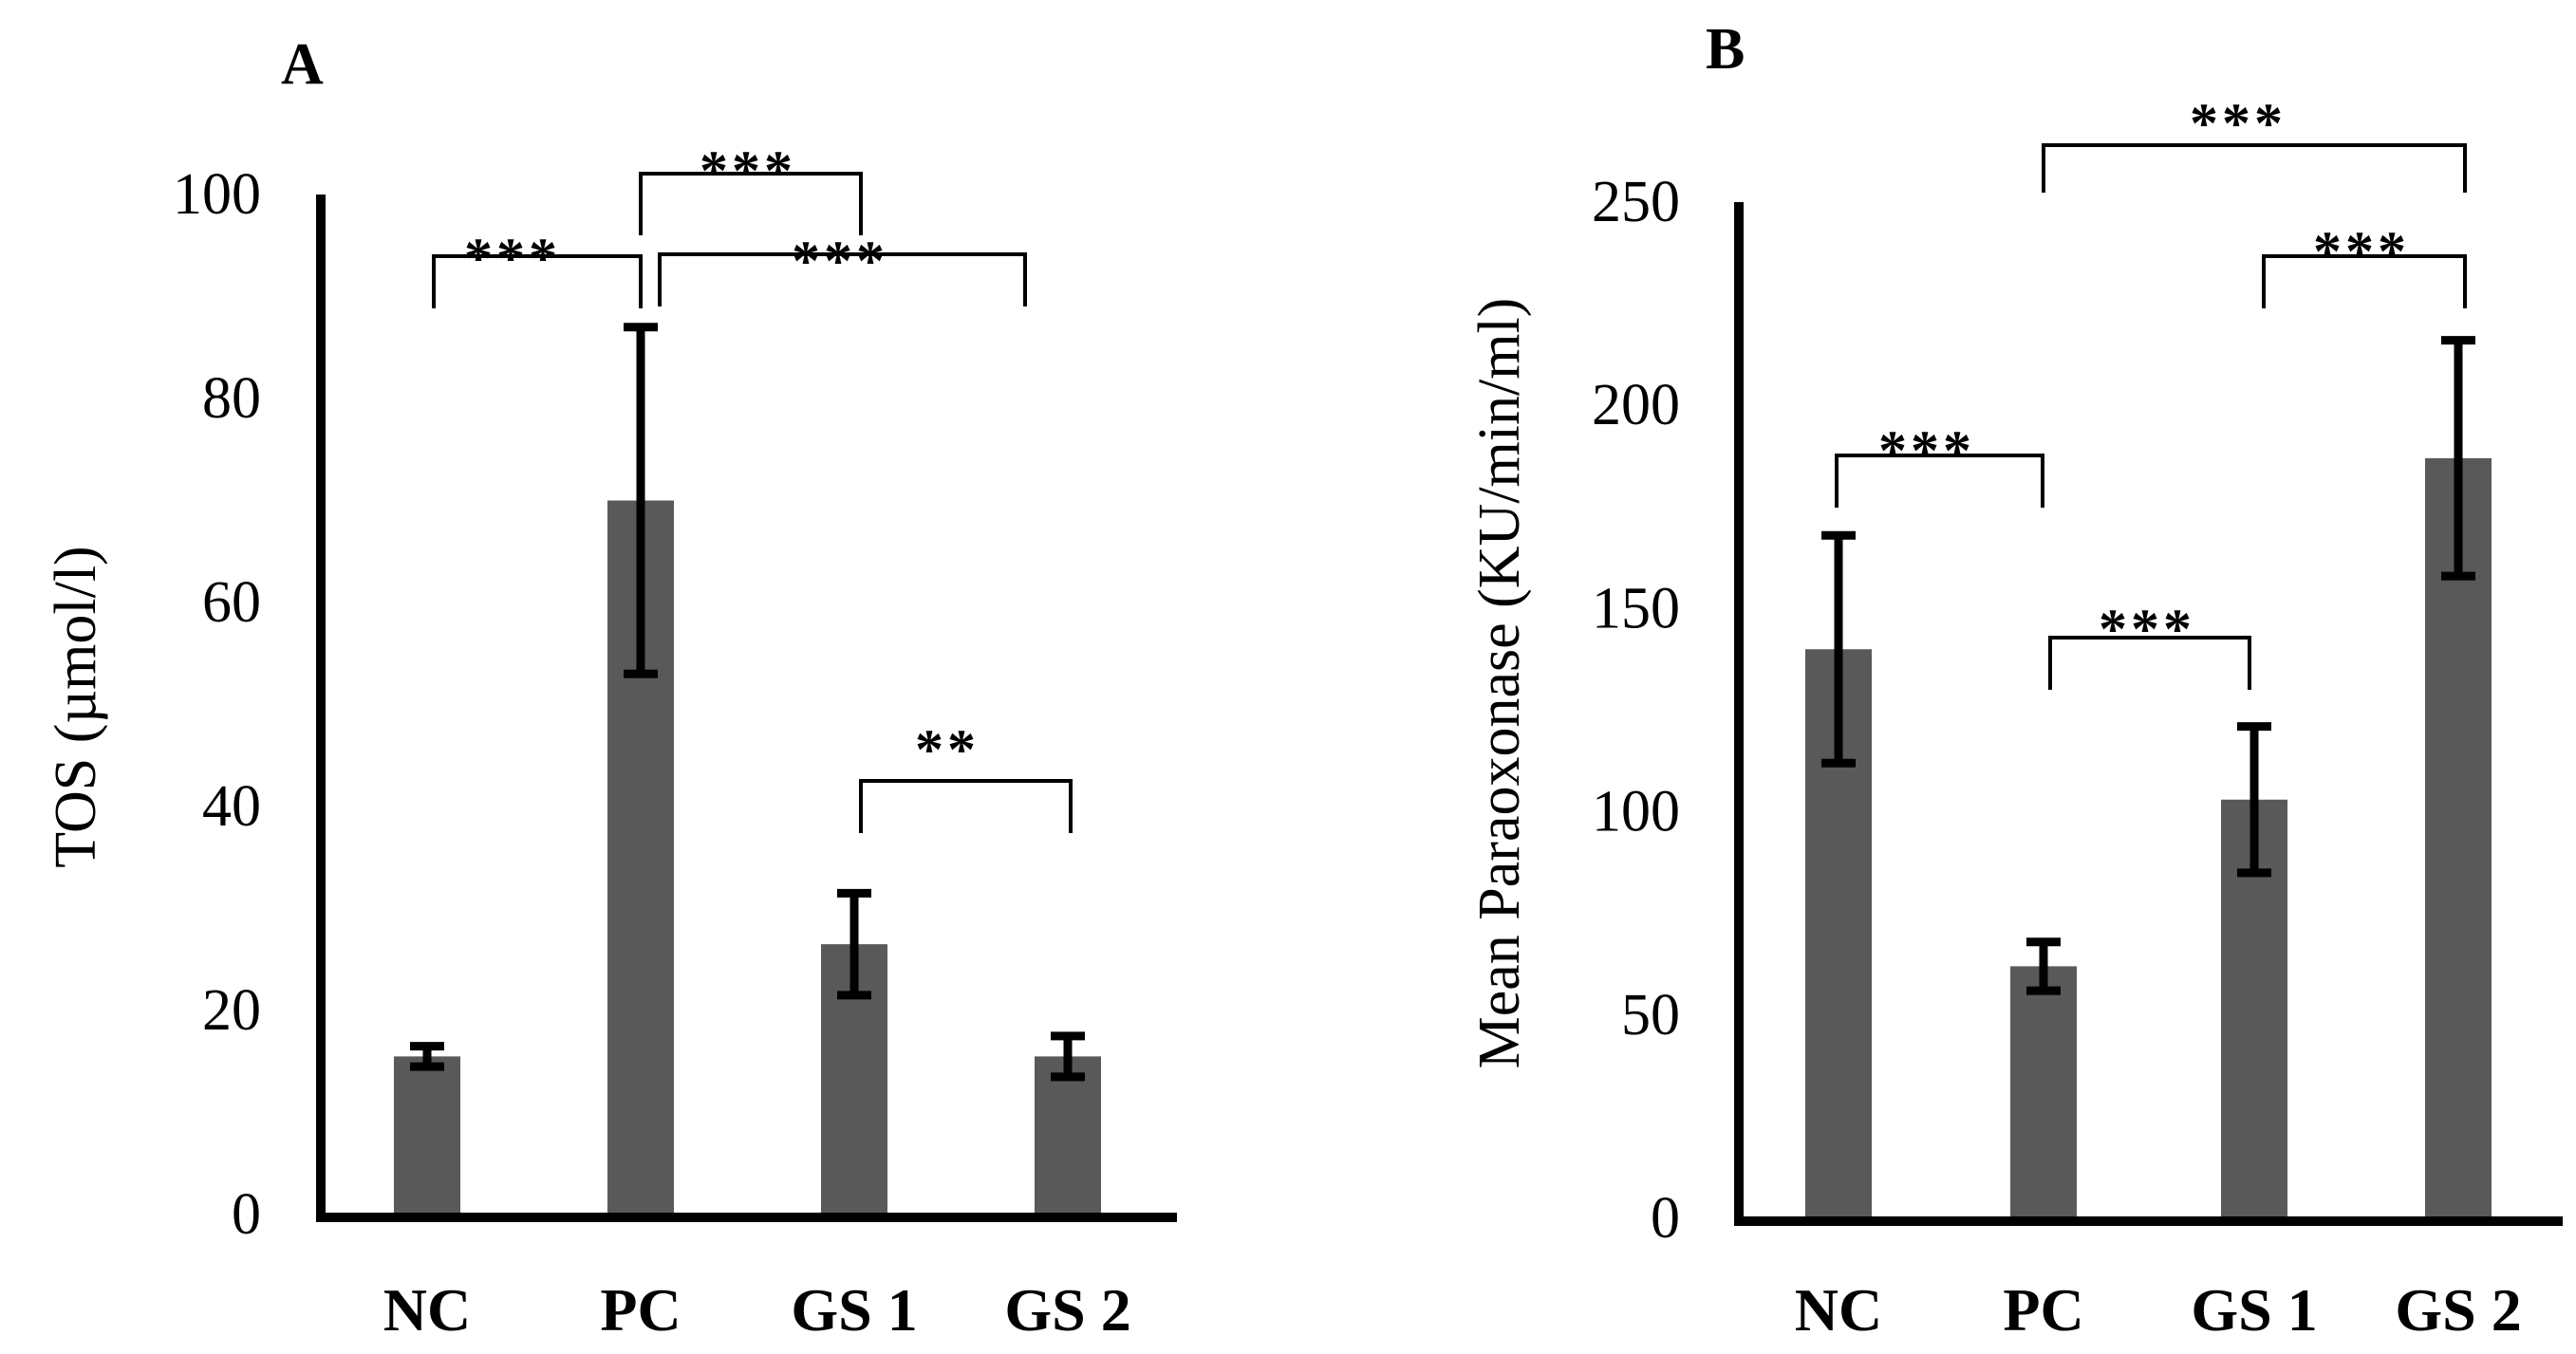 The image size is (2576, 1354). What do you see at coordinates (76, 707) in the screenshot?
I see `y-axis-label: TOS (µmol/l)` at bounding box center [76, 707].